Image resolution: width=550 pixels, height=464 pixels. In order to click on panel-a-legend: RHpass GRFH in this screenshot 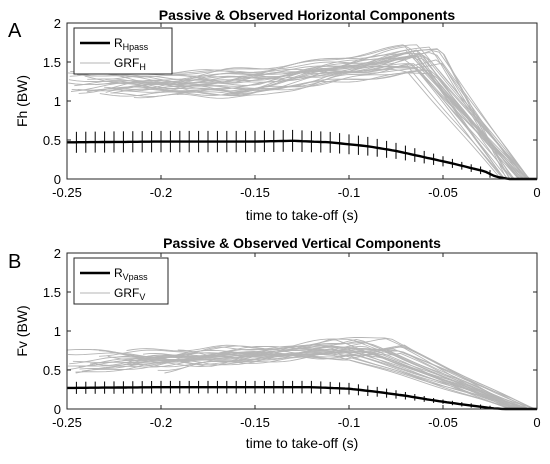, I will do `click(123, 51)`.